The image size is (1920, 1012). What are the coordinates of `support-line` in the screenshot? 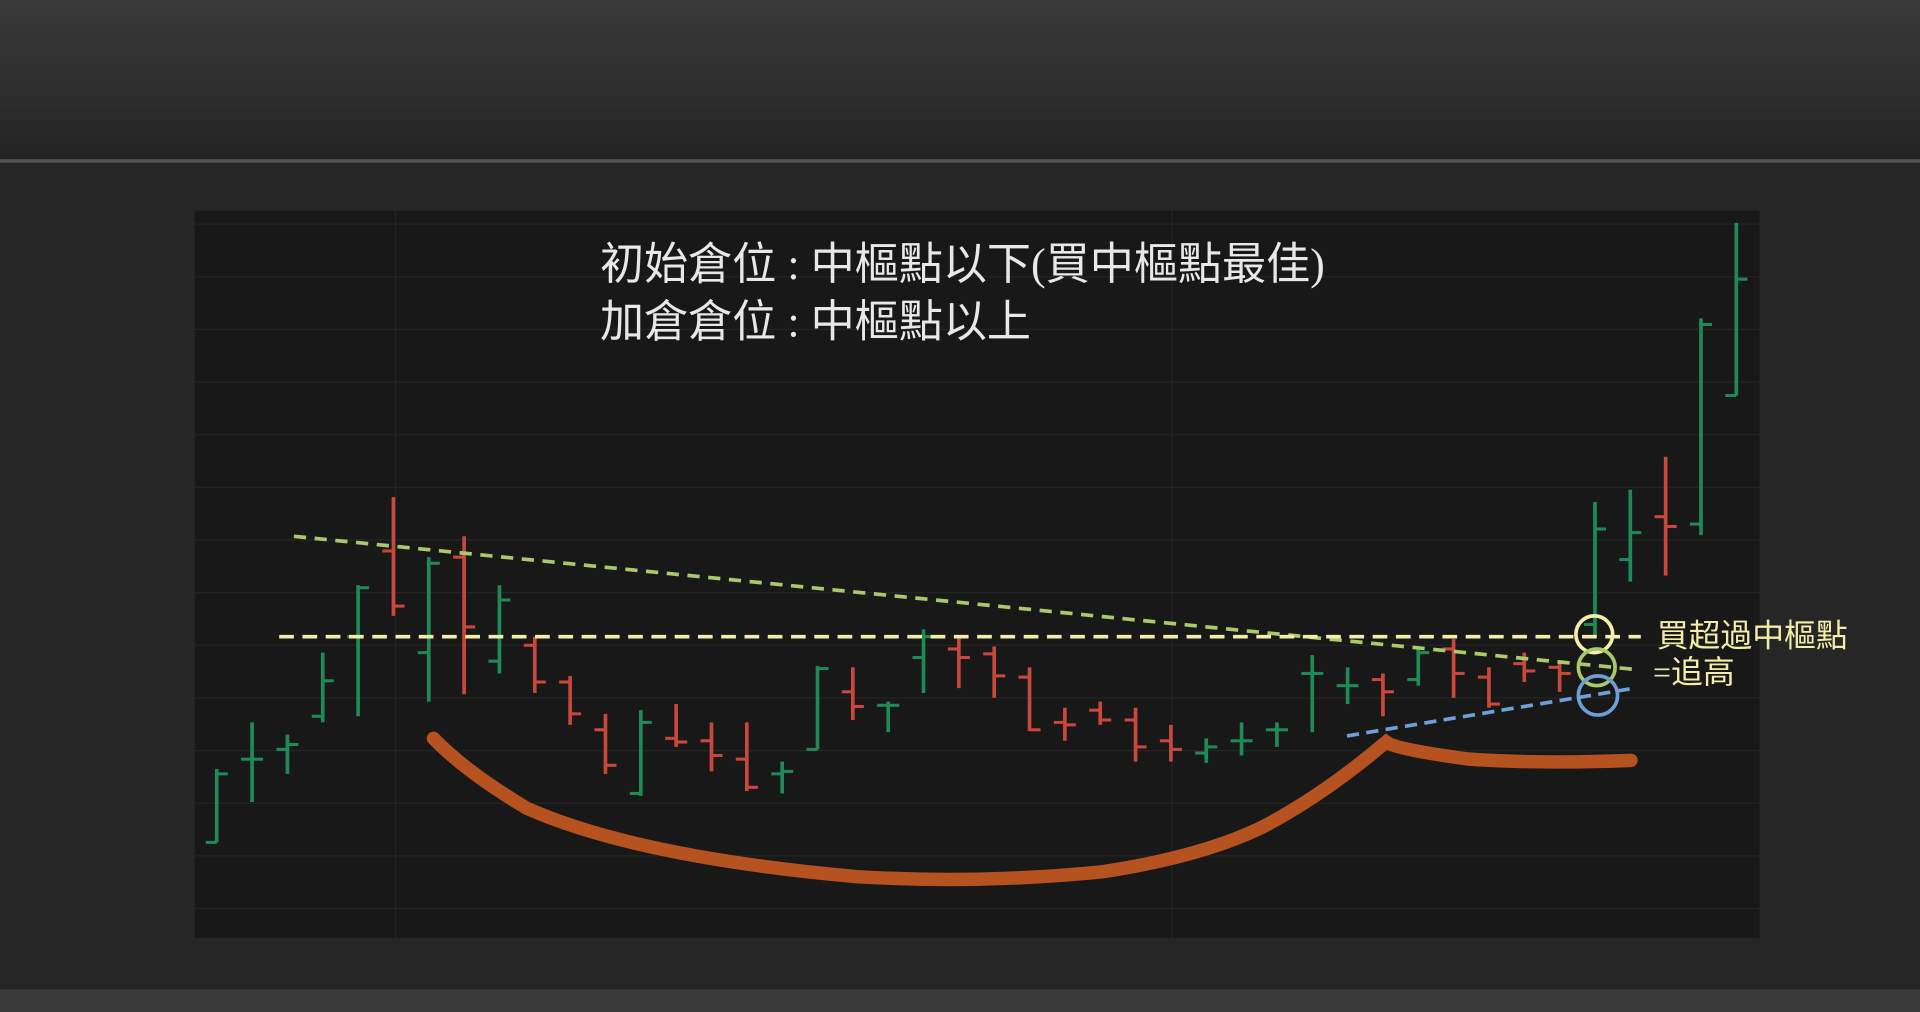 It's located at (1490, 712).